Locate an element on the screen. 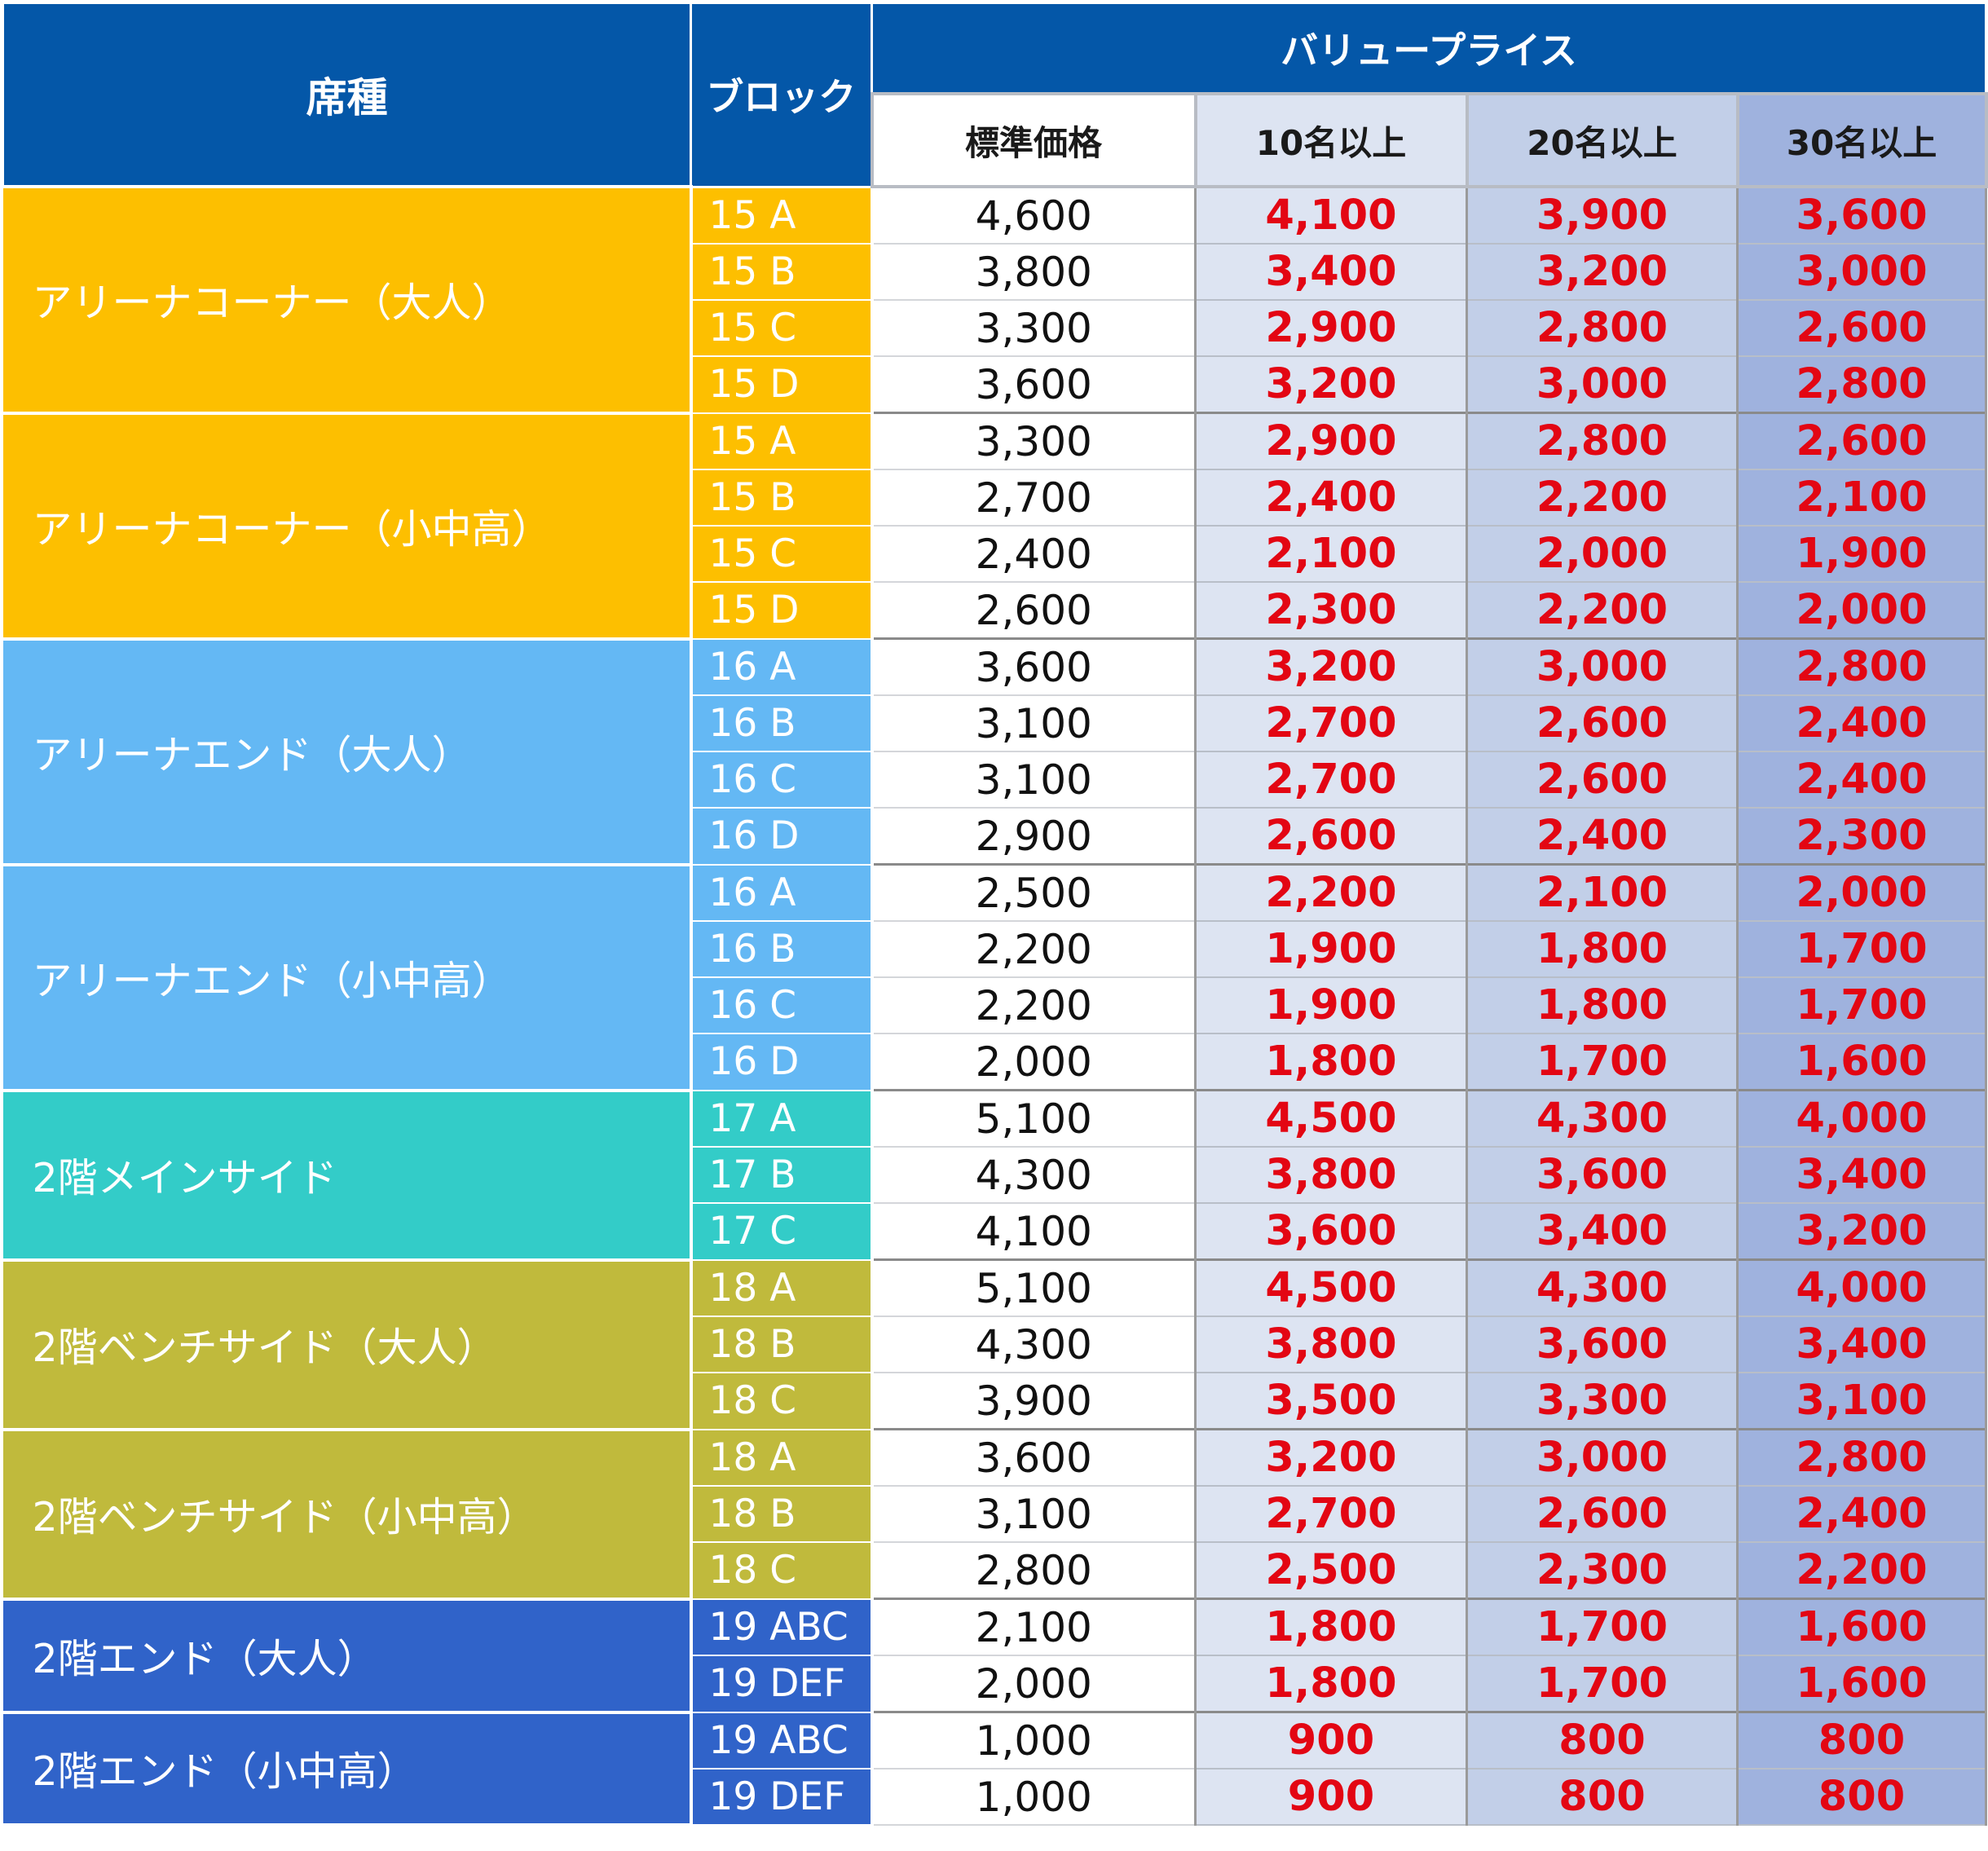 The height and width of the screenshot is (1851, 1988). standard-price-cell: 5,100 is located at coordinates (1034, 1118).